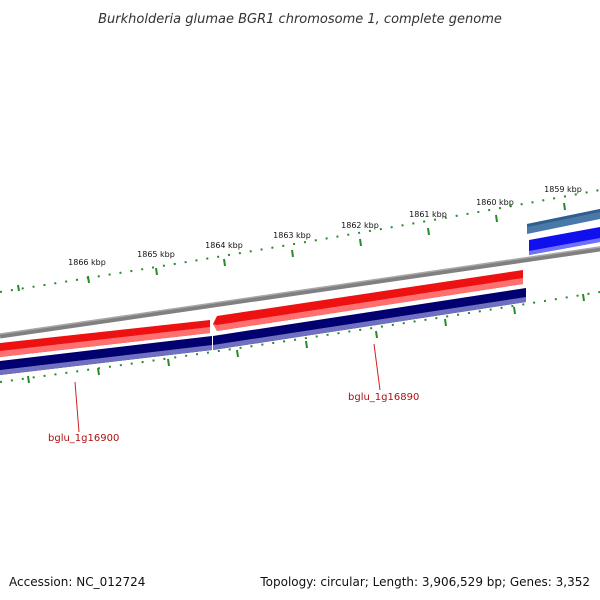 The width and height of the screenshot is (600, 600). What do you see at coordinates (105, 342) in the screenshot?
I see `forward-gene-bglu_1g16900-light` at bounding box center [105, 342].